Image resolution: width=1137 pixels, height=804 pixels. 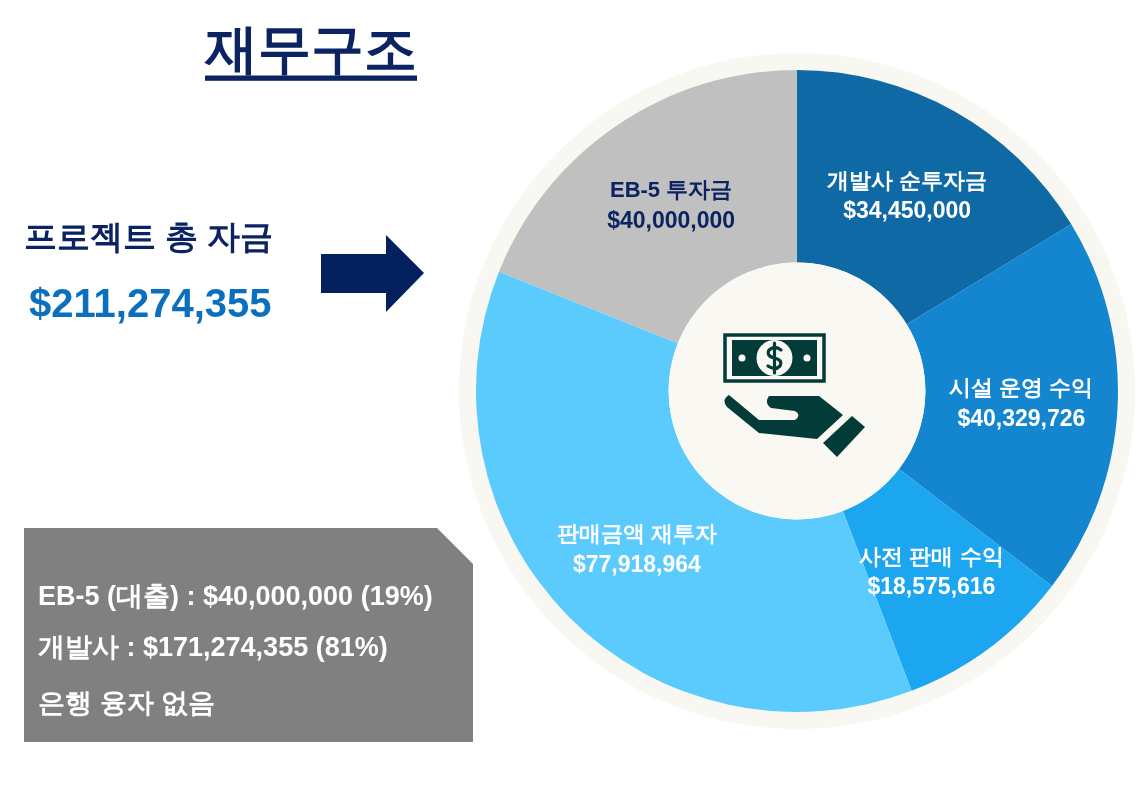 I want to click on annotation: EB-5 (대출) : $40,000,000 (19%), so click(x=235, y=596).